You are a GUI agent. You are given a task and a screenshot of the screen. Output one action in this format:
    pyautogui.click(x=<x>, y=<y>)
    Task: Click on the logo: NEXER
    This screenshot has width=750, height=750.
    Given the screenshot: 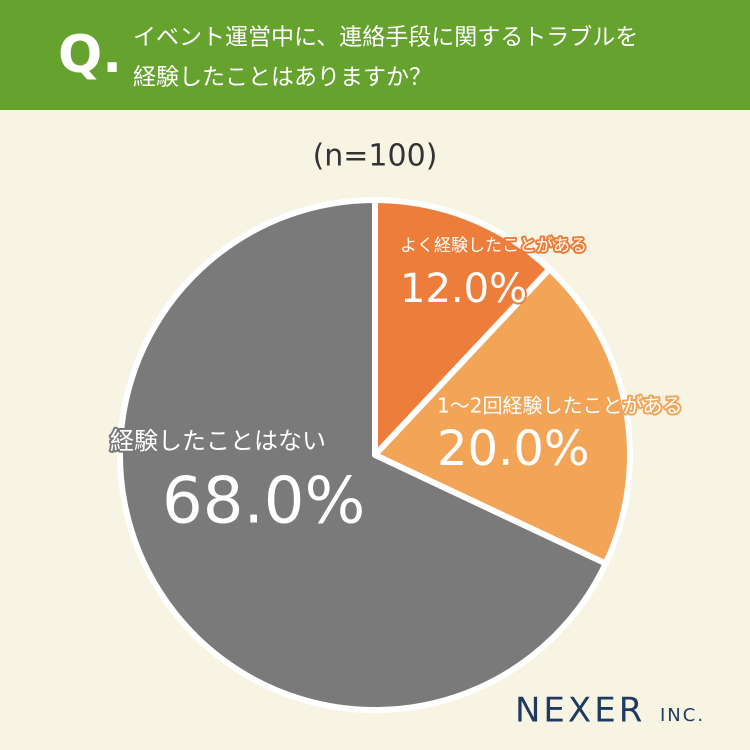 What is the action you would take?
    pyautogui.click(x=580, y=711)
    